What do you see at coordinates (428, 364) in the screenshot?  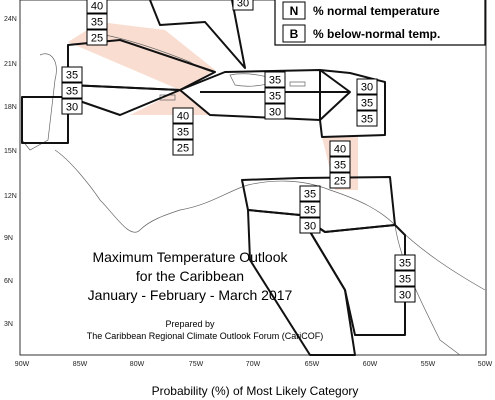 I see `lon-label: 55W` at bounding box center [428, 364].